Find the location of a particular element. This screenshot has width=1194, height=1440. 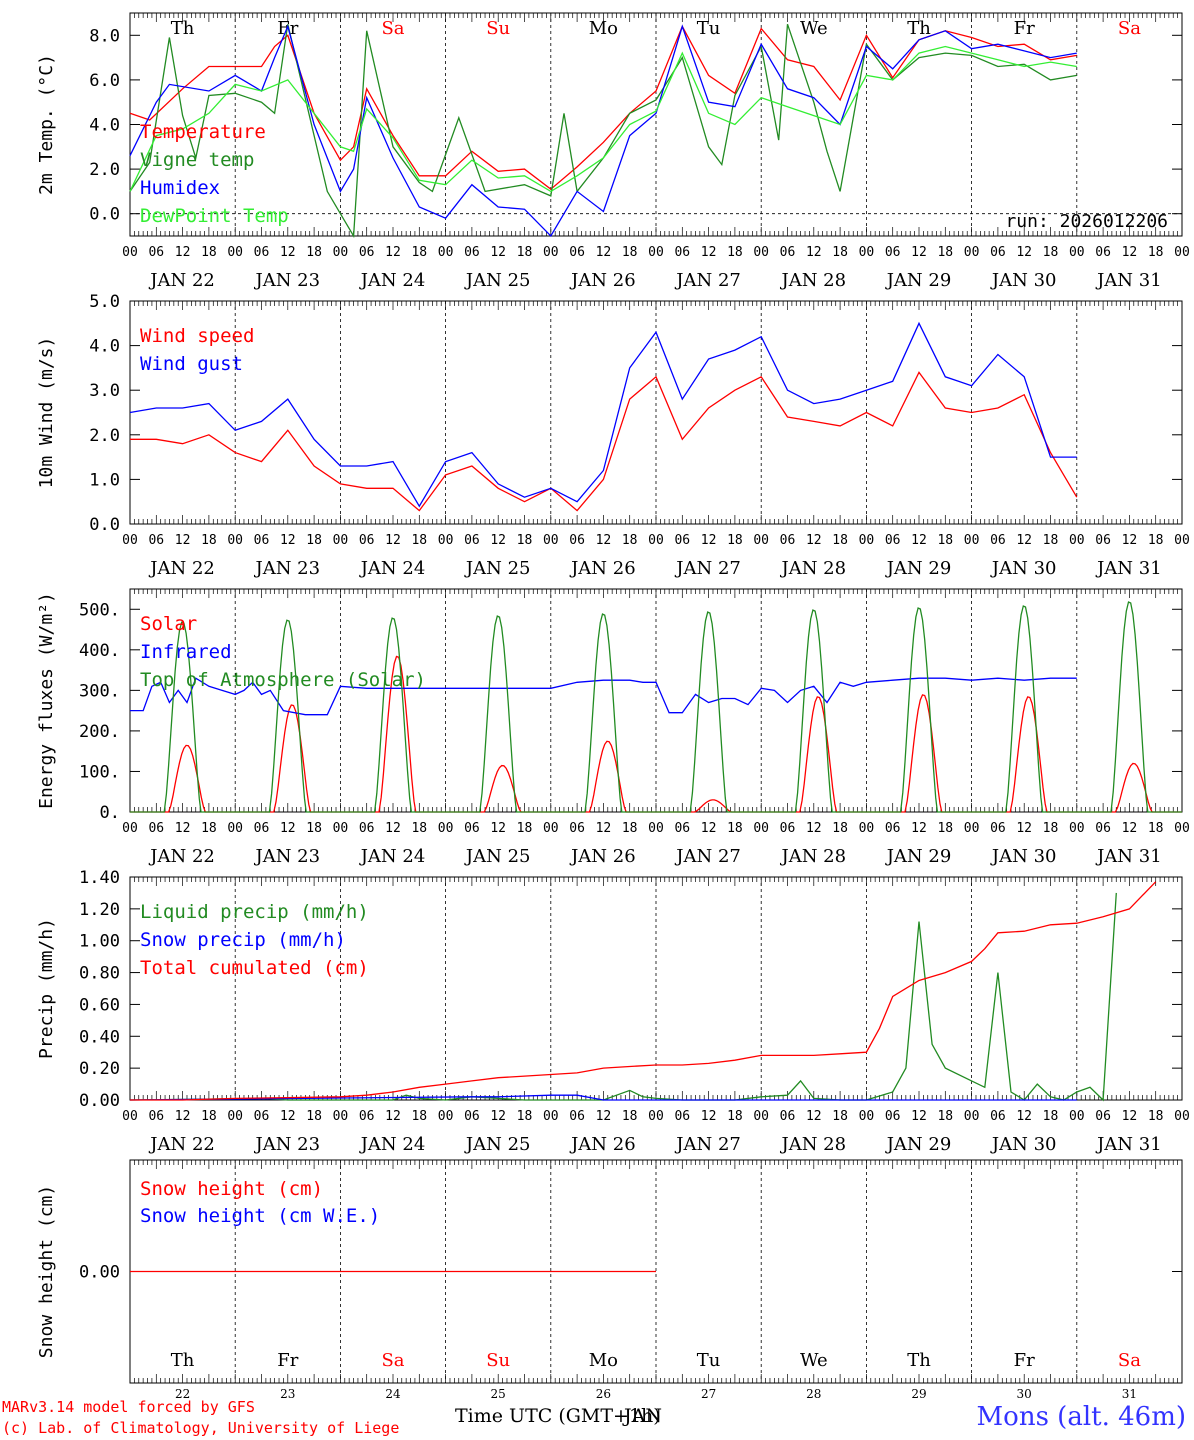

series-line-total-cumulated-cm- is located at coordinates (643, 991).